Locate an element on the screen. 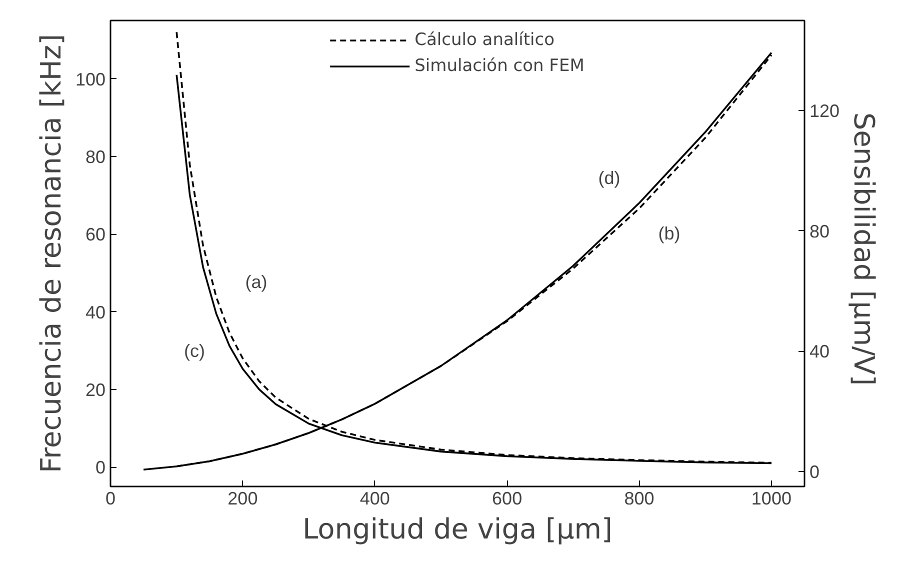 The image size is (914, 576). annotation: (b) is located at coordinates (669, 233).